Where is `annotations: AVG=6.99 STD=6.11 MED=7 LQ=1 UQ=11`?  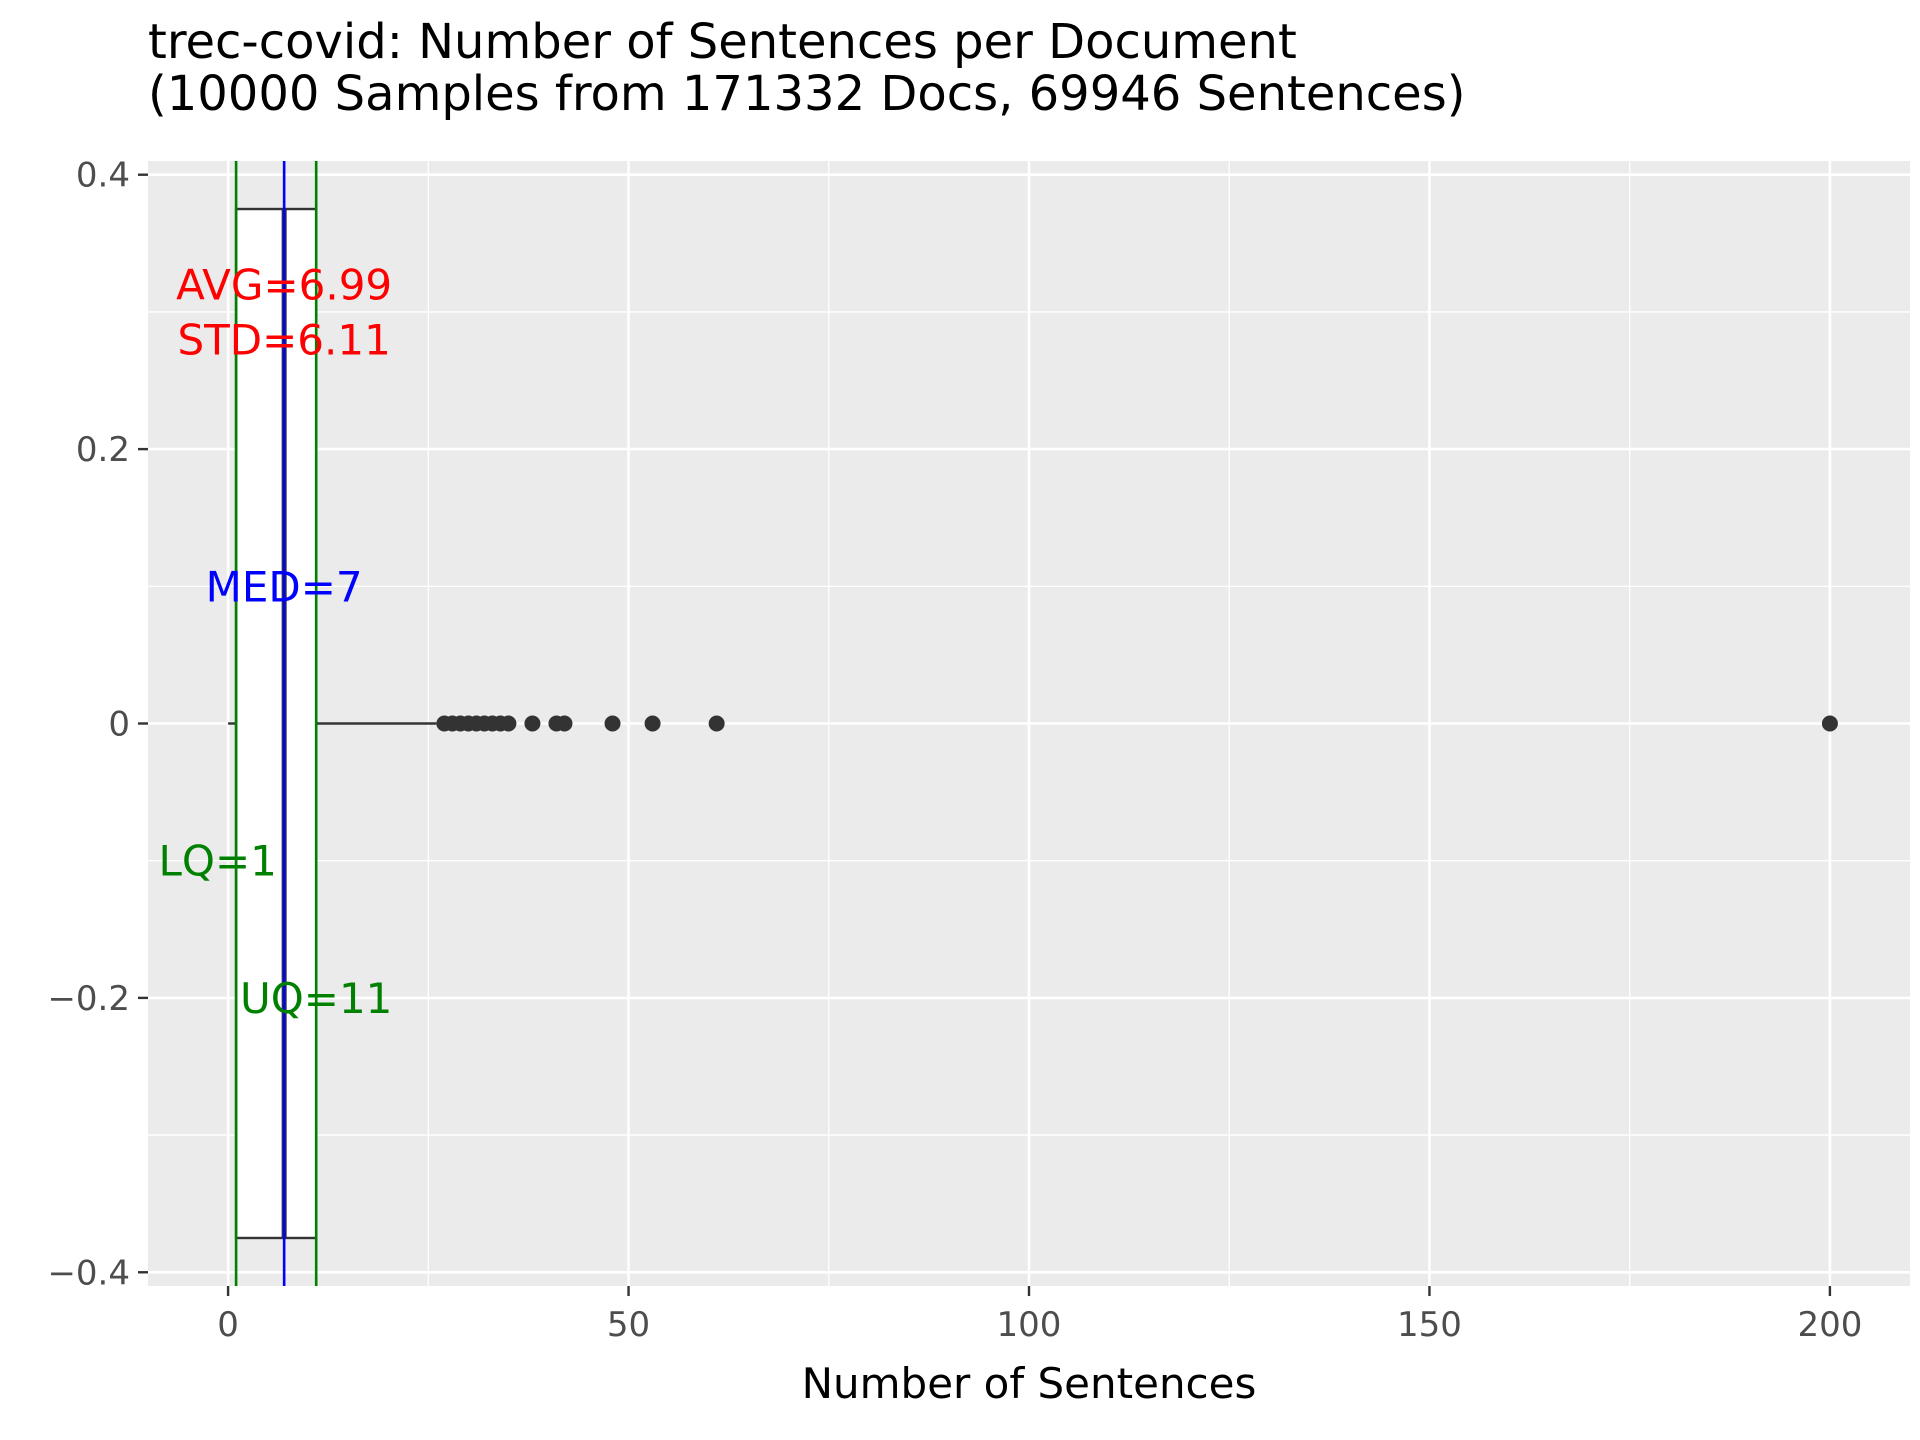
annotations: AVG=6.99 STD=6.11 MED=7 LQ=1 UQ=11 is located at coordinates (275, 641).